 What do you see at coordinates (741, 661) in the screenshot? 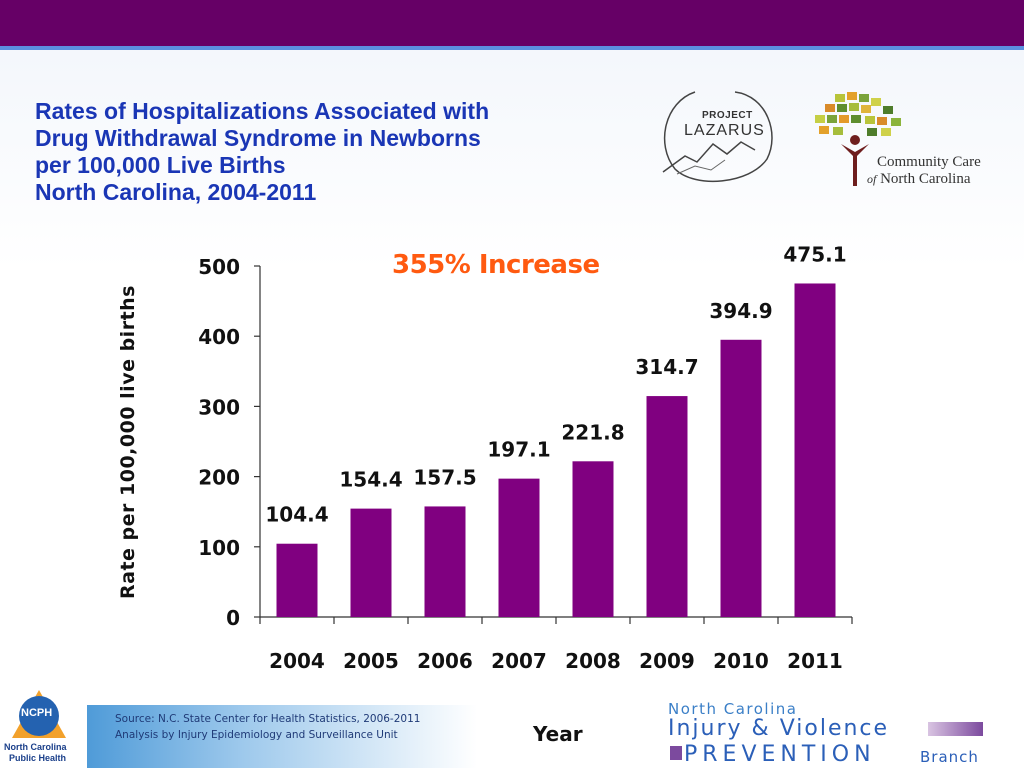
I see `x-tick-label-2010: 2010` at bounding box center [741, 661].